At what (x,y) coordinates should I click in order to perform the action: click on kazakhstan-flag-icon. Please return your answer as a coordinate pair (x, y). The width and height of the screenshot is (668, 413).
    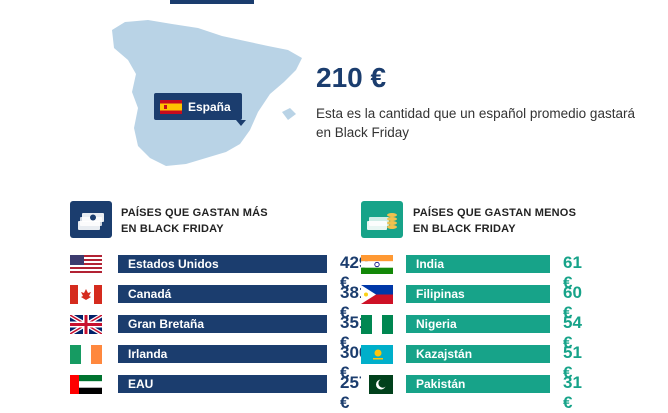
    Looking at the image, I should click on (377, 354).